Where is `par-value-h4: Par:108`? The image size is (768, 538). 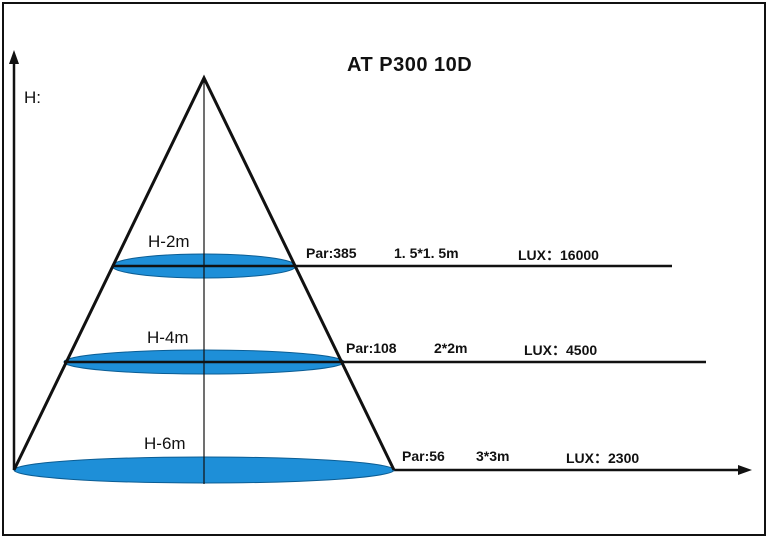 par-value-h4: Par:108 is located at coordinates (371, 348).